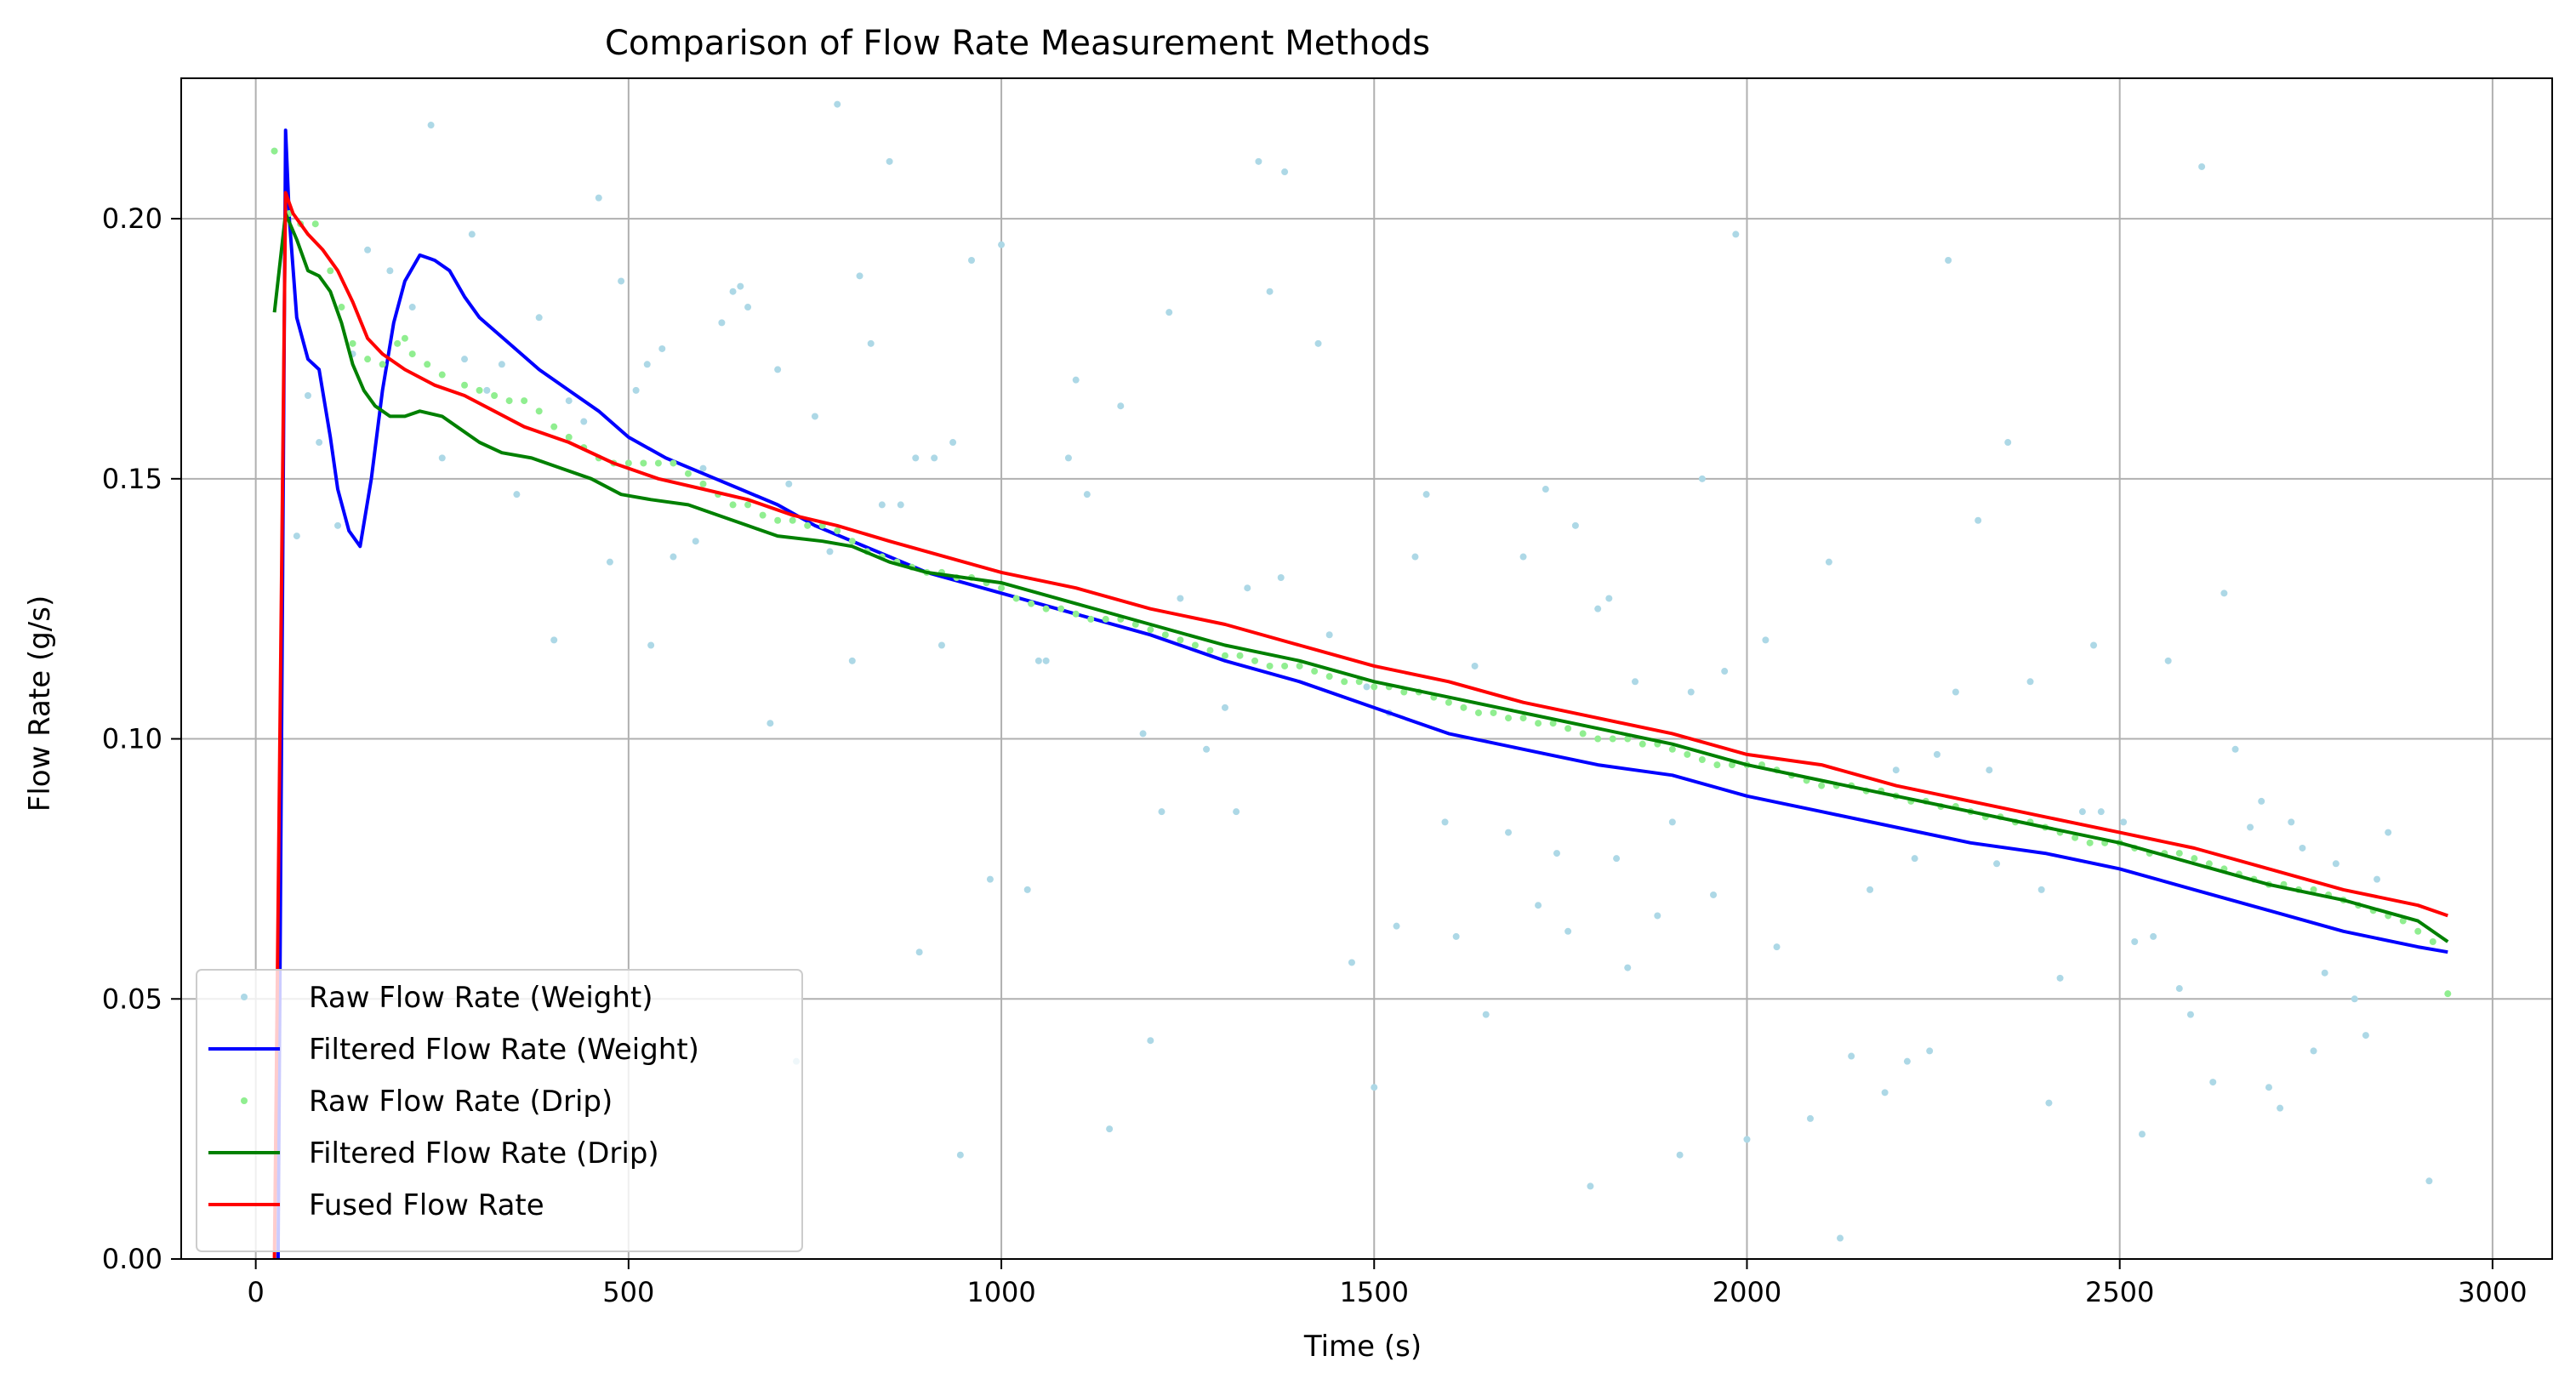  I want to click on x-tick-label: 2000, so click(1747, 1292).